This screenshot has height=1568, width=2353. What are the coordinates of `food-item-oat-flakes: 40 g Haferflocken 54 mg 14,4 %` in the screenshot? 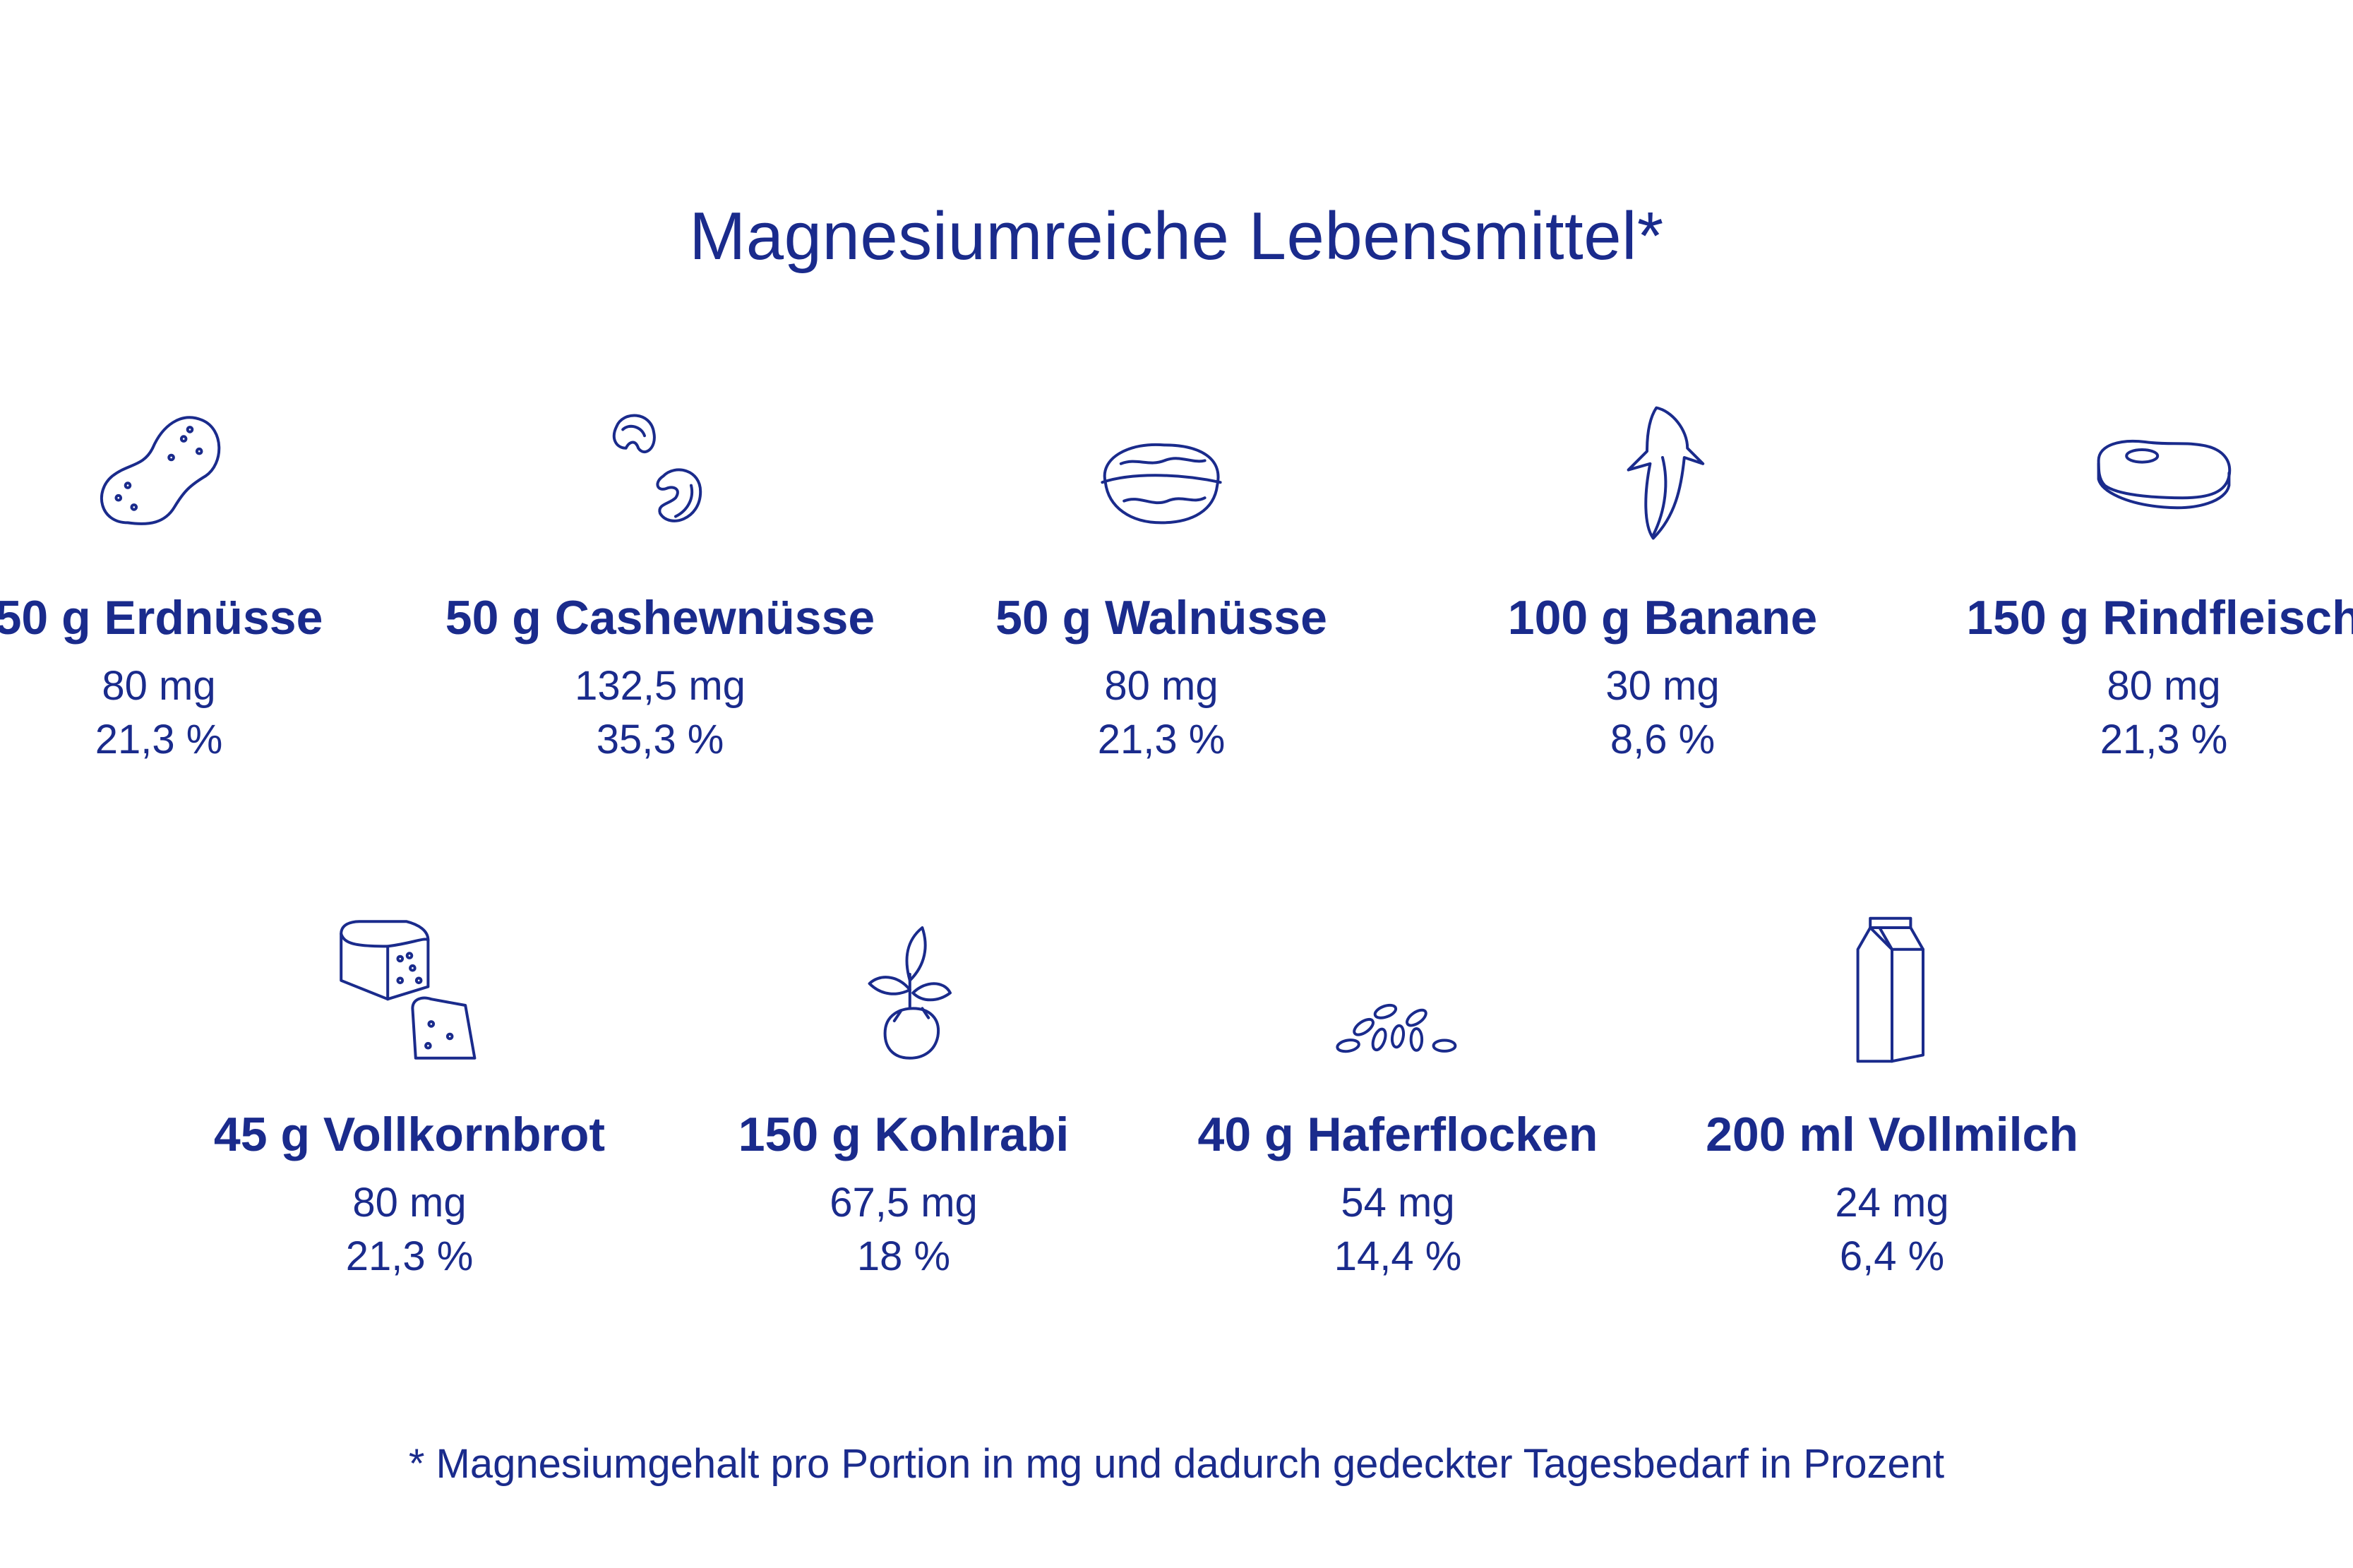 It's located at (1398, 1097).